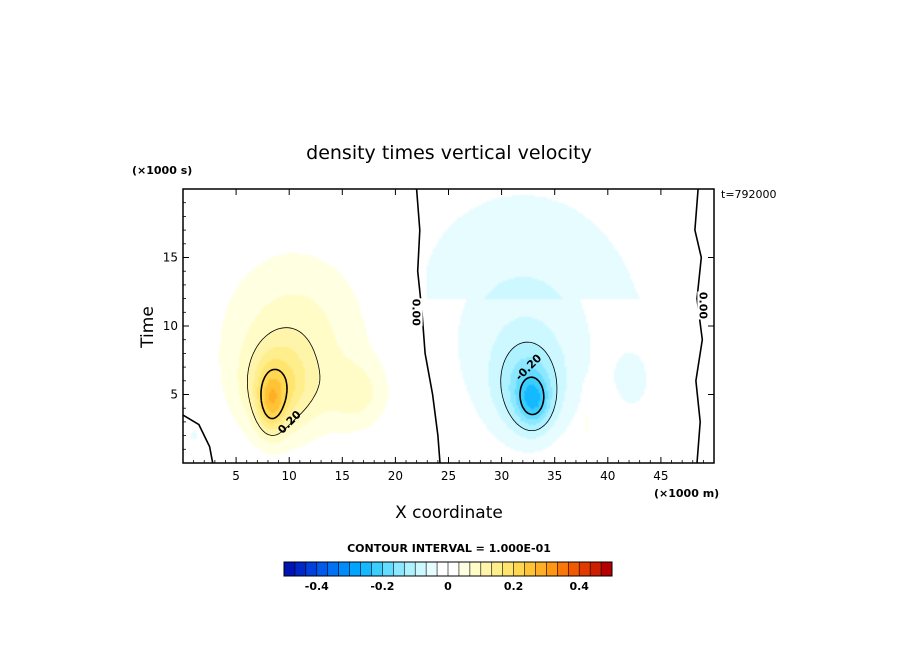 Image resolution: width=904 pixels, height=654 pixels. I want to click on contour-zero-left, so click(198, 438).